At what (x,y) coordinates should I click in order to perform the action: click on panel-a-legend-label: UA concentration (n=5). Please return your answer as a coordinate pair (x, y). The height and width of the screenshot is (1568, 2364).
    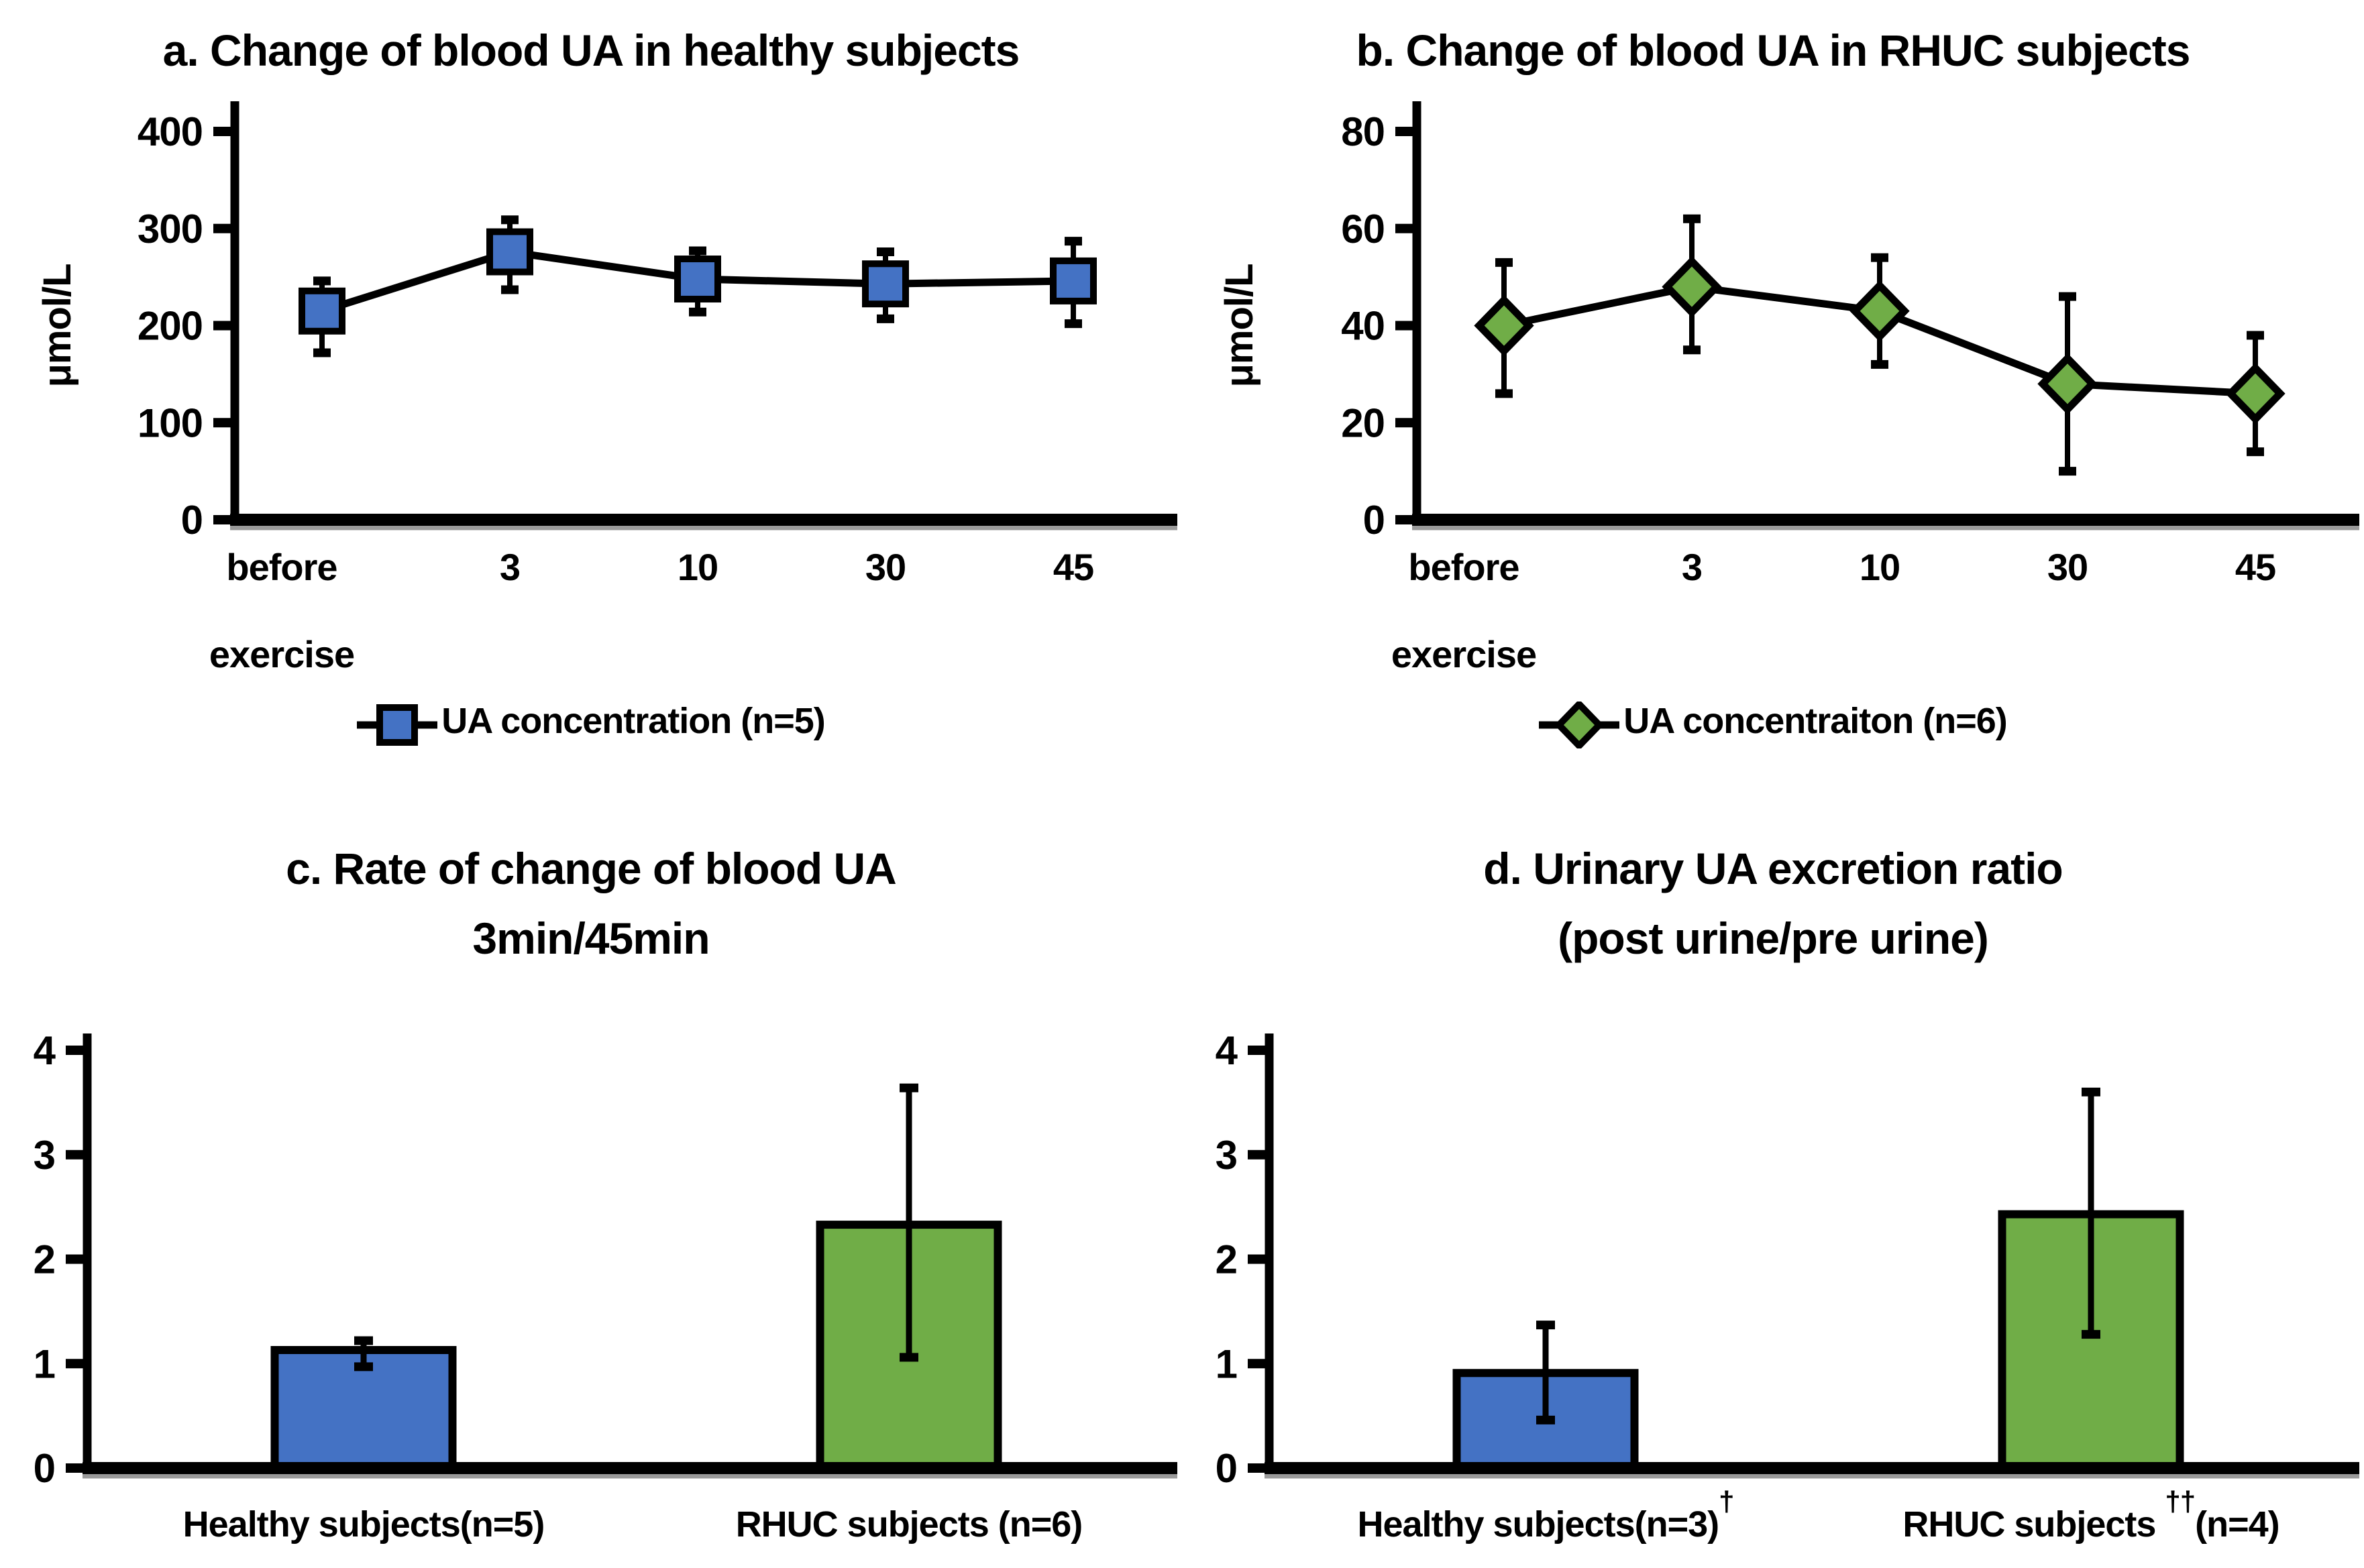
    Looking at the image, I should click on (633, 721).